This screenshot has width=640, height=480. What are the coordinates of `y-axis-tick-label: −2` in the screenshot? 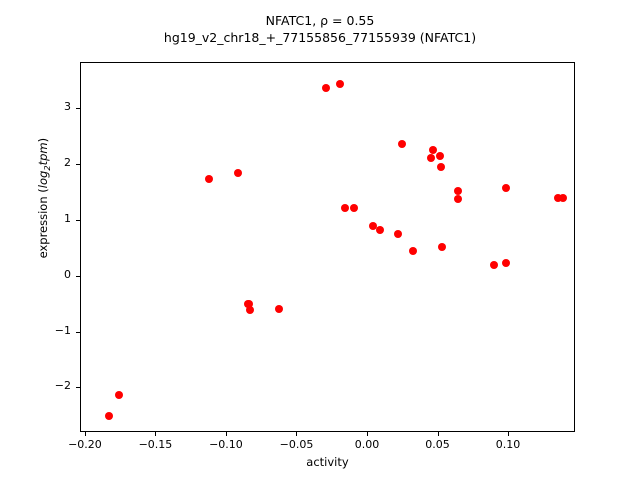 It's located at (62, 386).